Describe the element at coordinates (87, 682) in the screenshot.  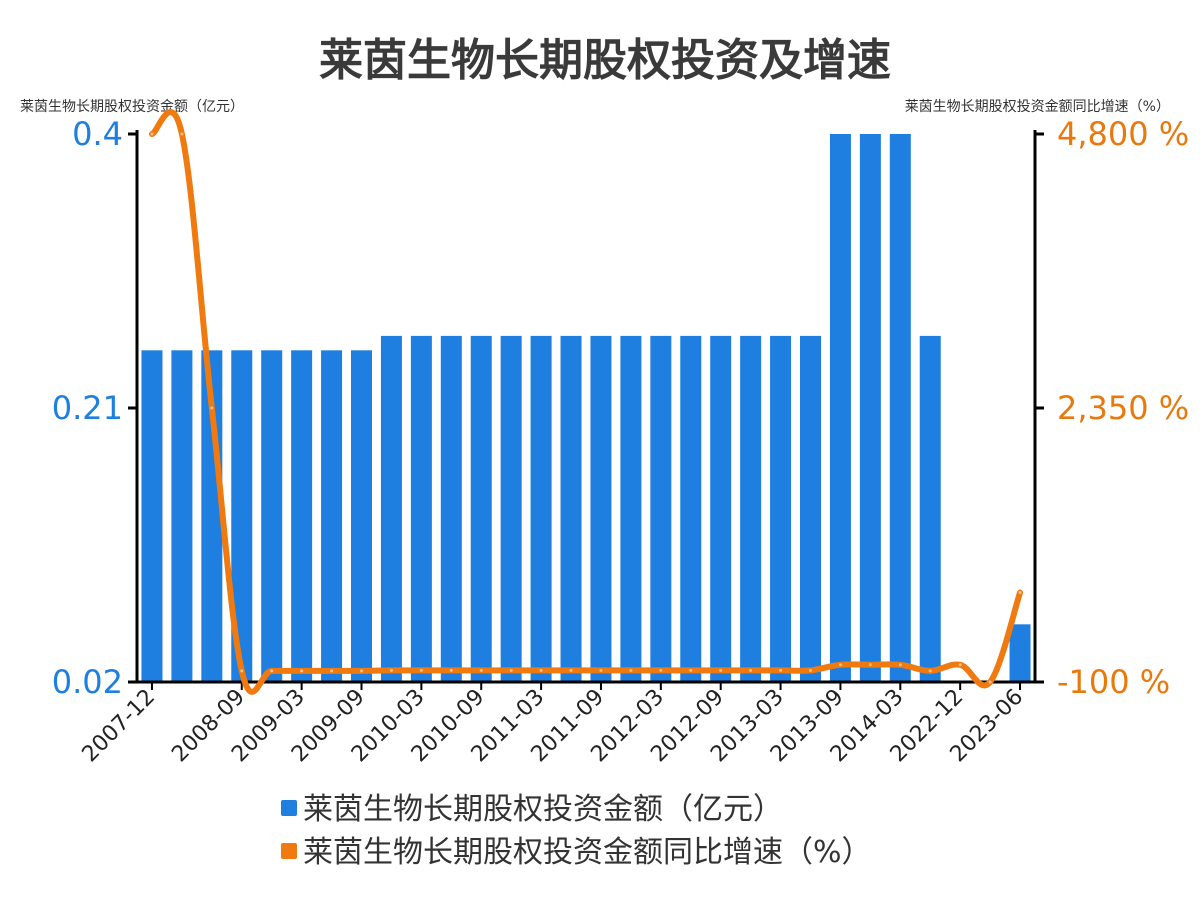
I see `left-tick-label: 0.02` at that location.